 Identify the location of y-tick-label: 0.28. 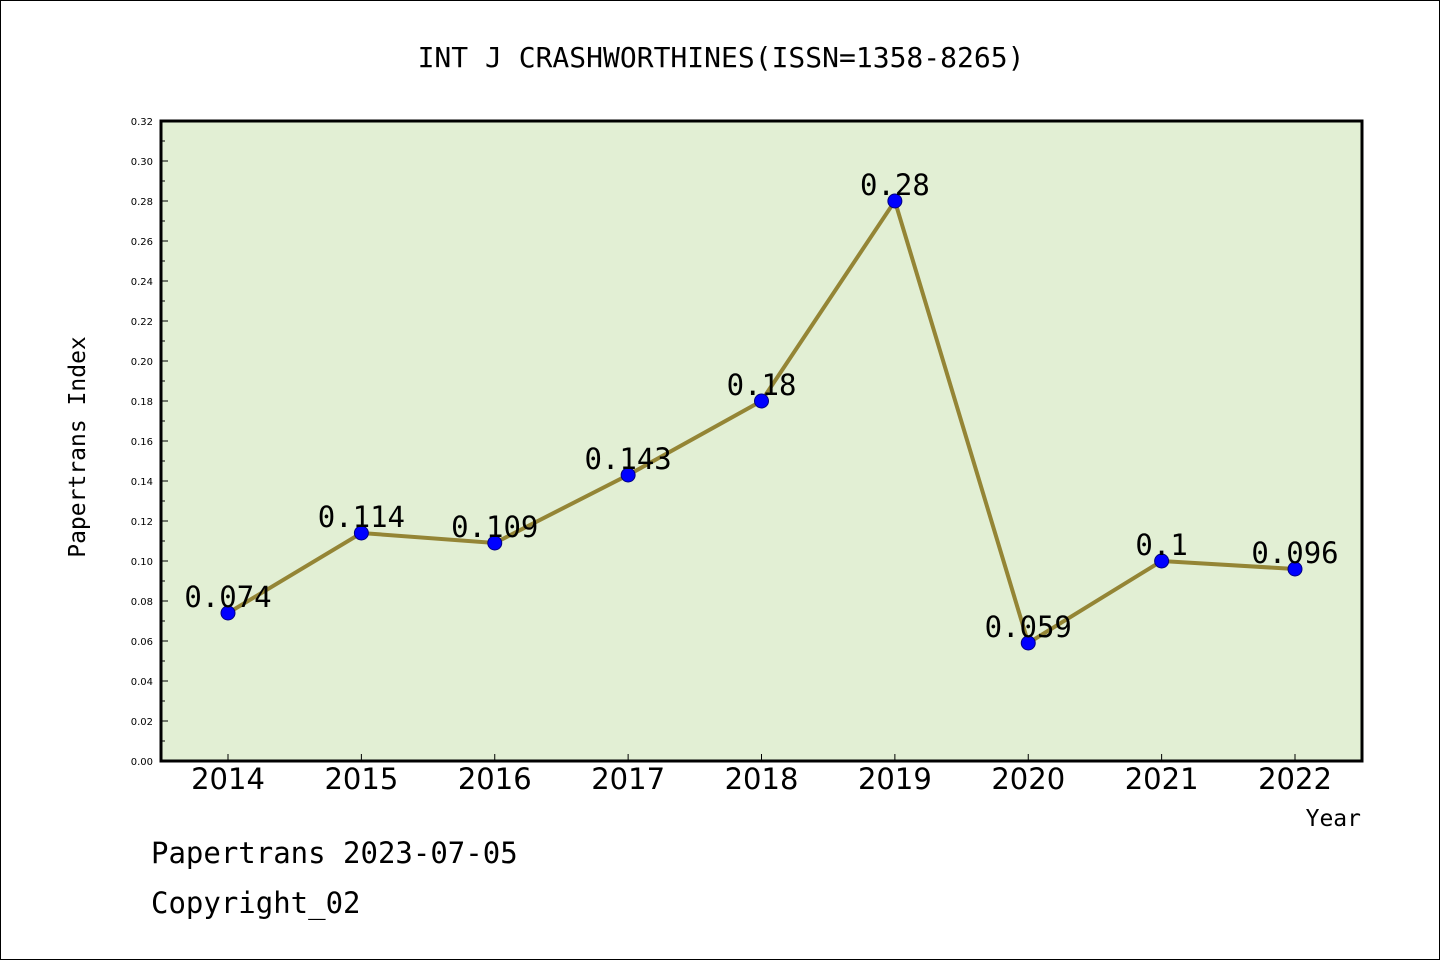
(142, 202).